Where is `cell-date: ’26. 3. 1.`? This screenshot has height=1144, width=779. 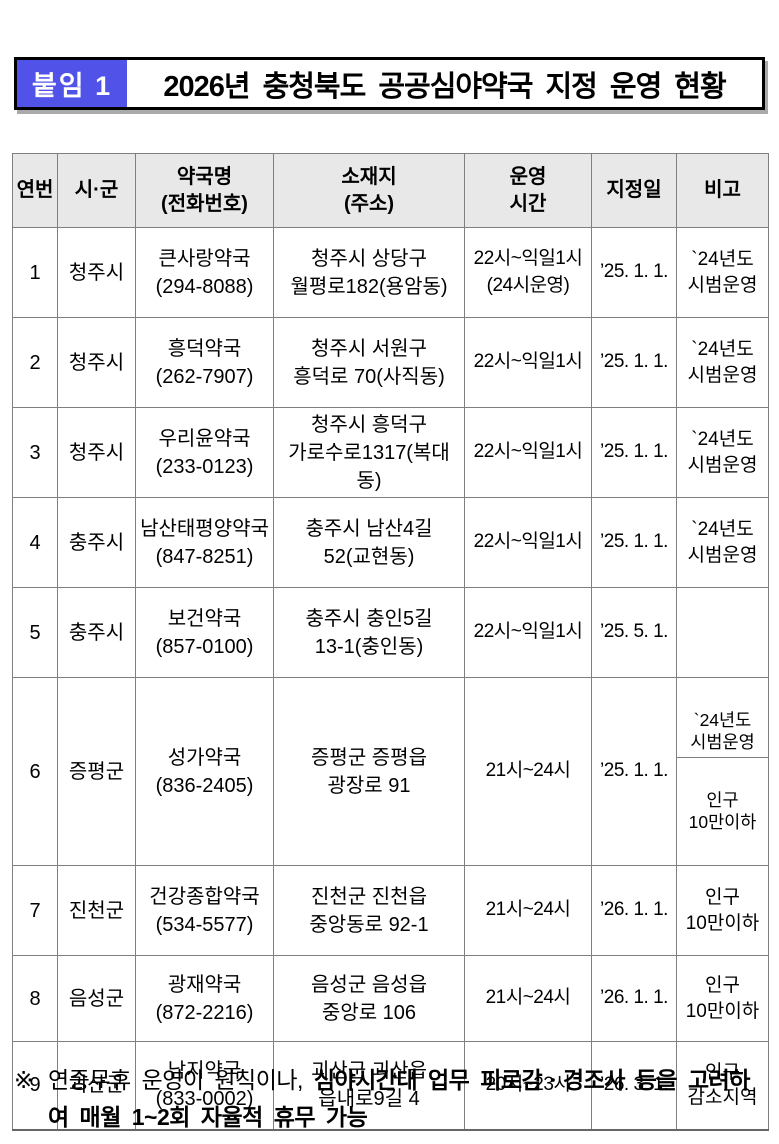 cell-date: ’26. 3. 1. is located at coordinates (634, 1085).